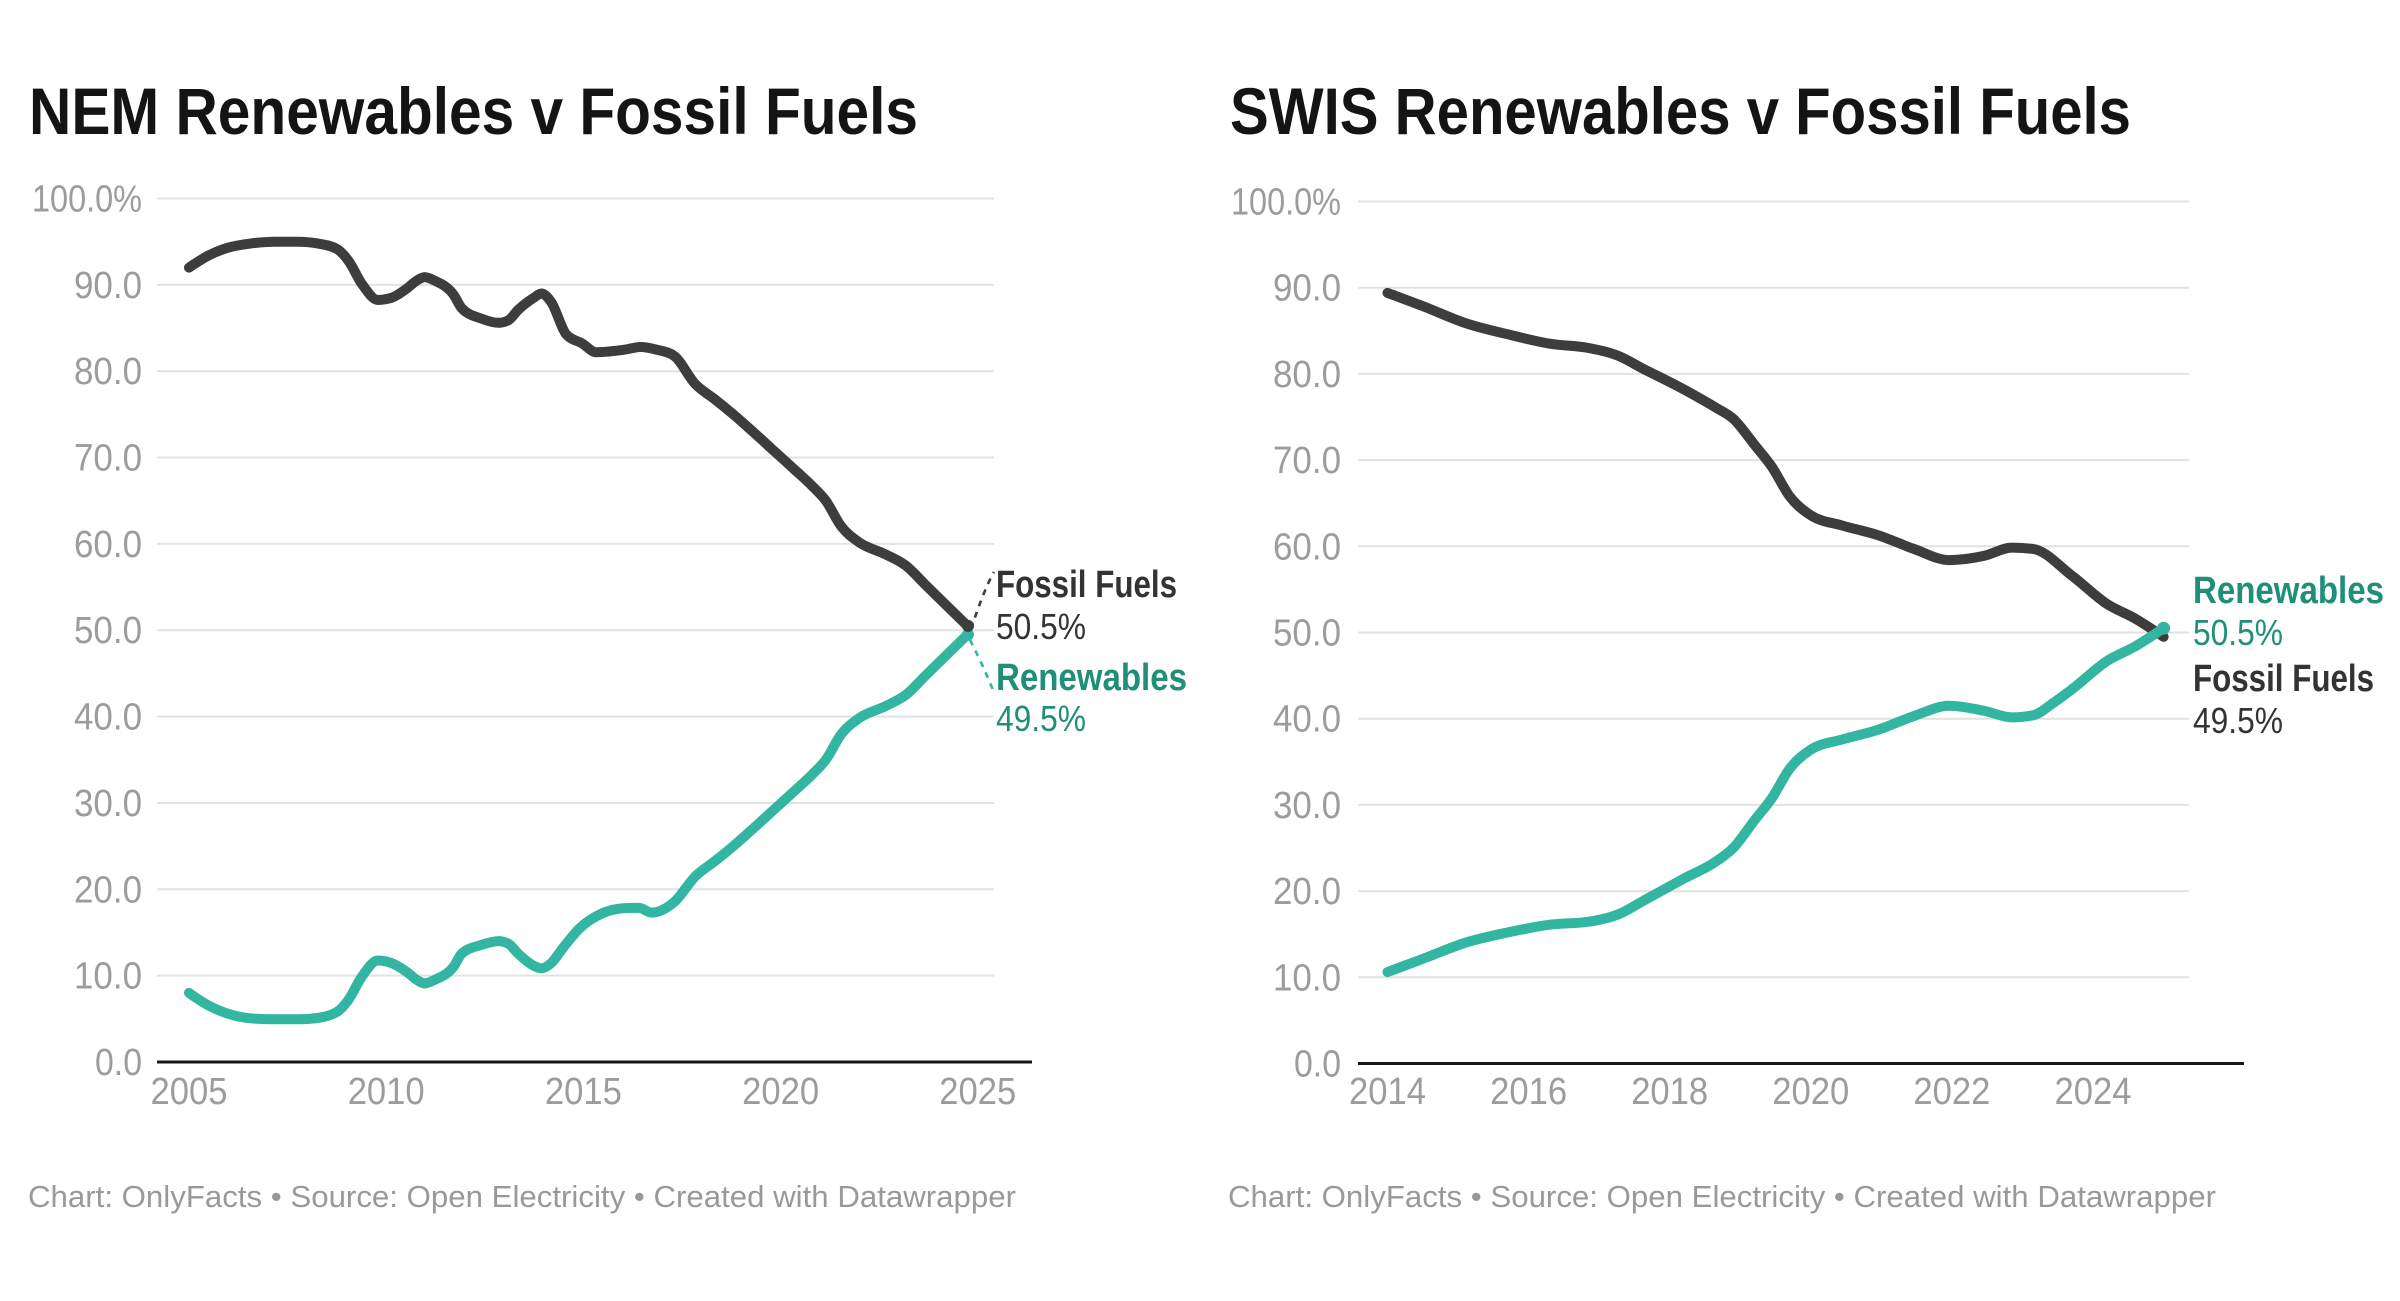 This screenshot has height=1301, width=2400. What do you see at coordinates (2093, 1092) in the screenshot?
I see `svg-text: 2024` at bounding box center [2093, 1092].